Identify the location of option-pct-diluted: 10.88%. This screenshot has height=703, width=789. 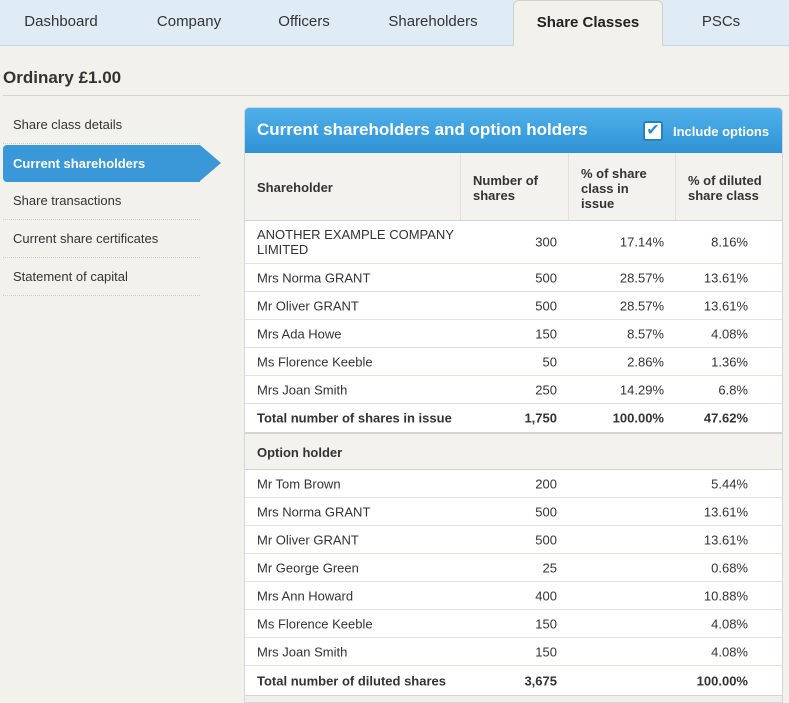
(725, 595).